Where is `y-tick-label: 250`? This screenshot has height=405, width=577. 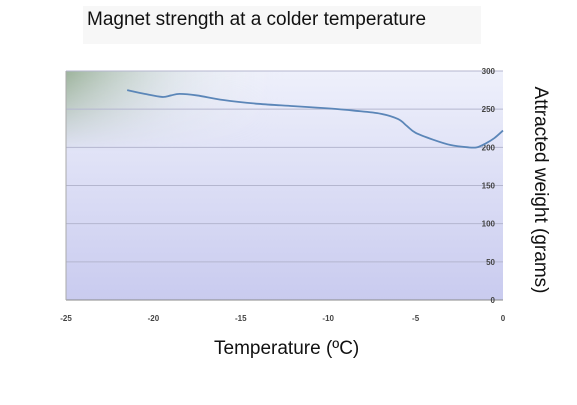 y-tick-label: 250 is located at coordinates (489, 109).